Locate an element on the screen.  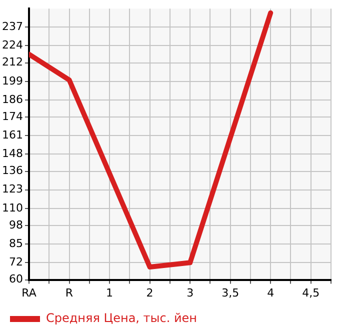
x-tick-label: 3,5 is located at coordinates (231, 293).